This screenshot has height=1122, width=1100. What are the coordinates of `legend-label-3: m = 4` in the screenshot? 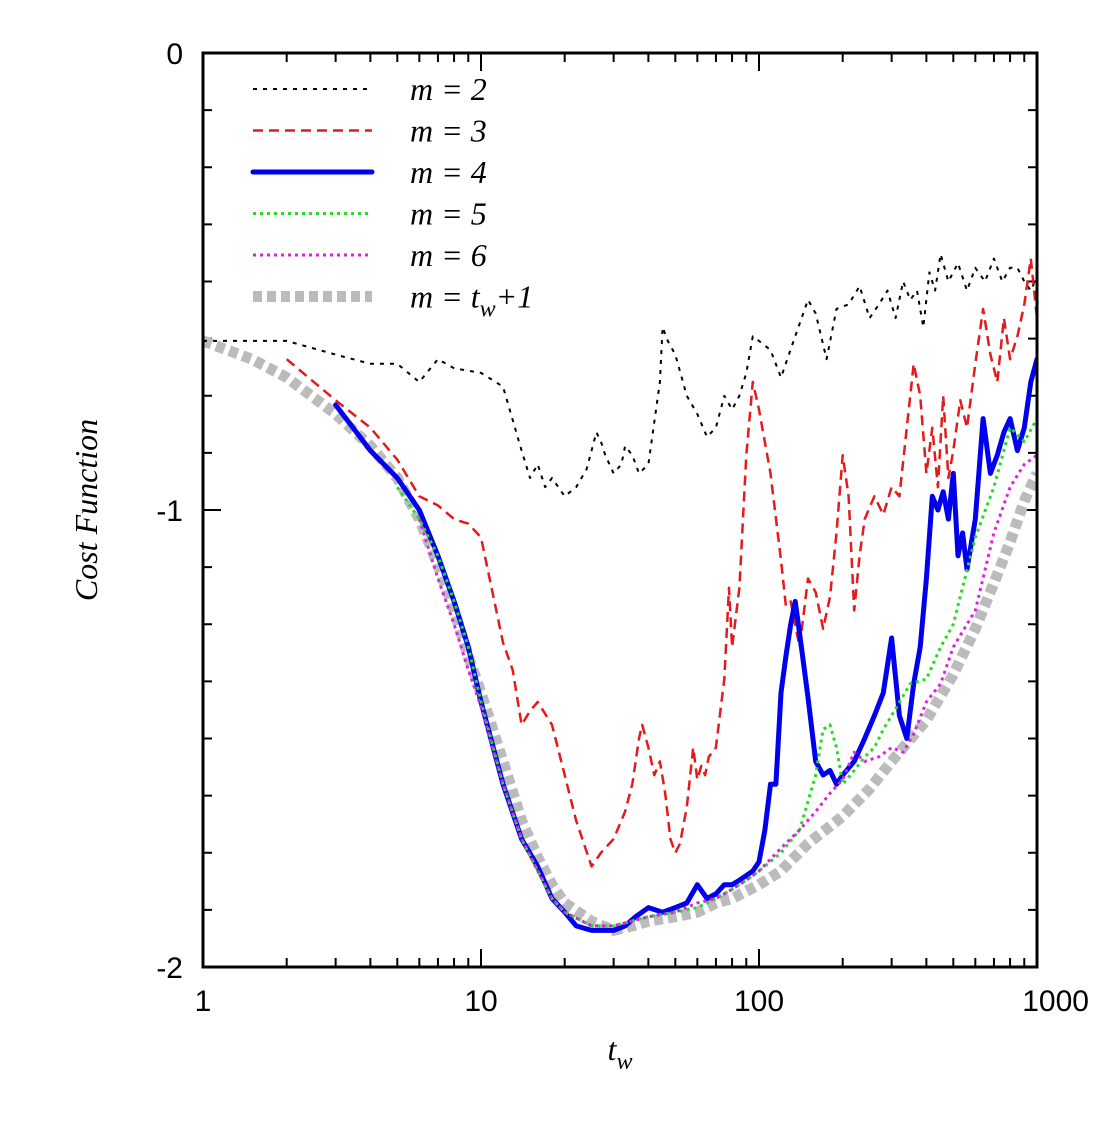 It's located at (448, 172).